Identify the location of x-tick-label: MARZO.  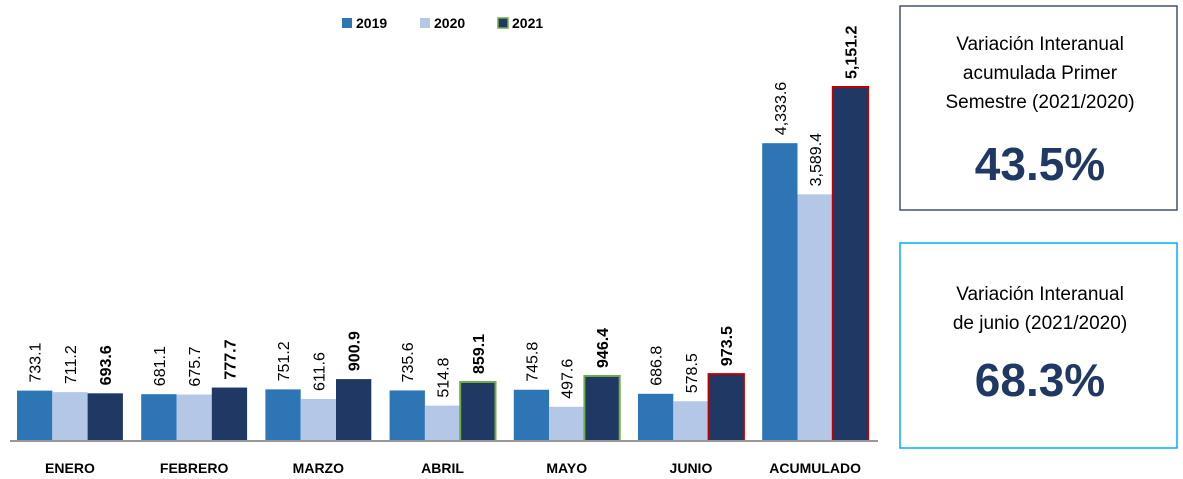
(318, 468).